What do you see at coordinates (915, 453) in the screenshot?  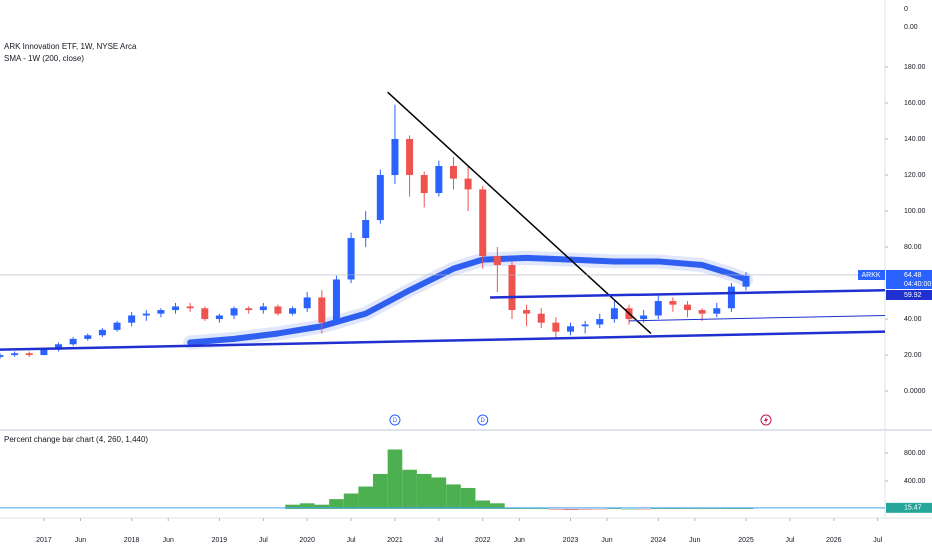 I see `y-tick-label: 800.00` at bounding box center [915, 453].